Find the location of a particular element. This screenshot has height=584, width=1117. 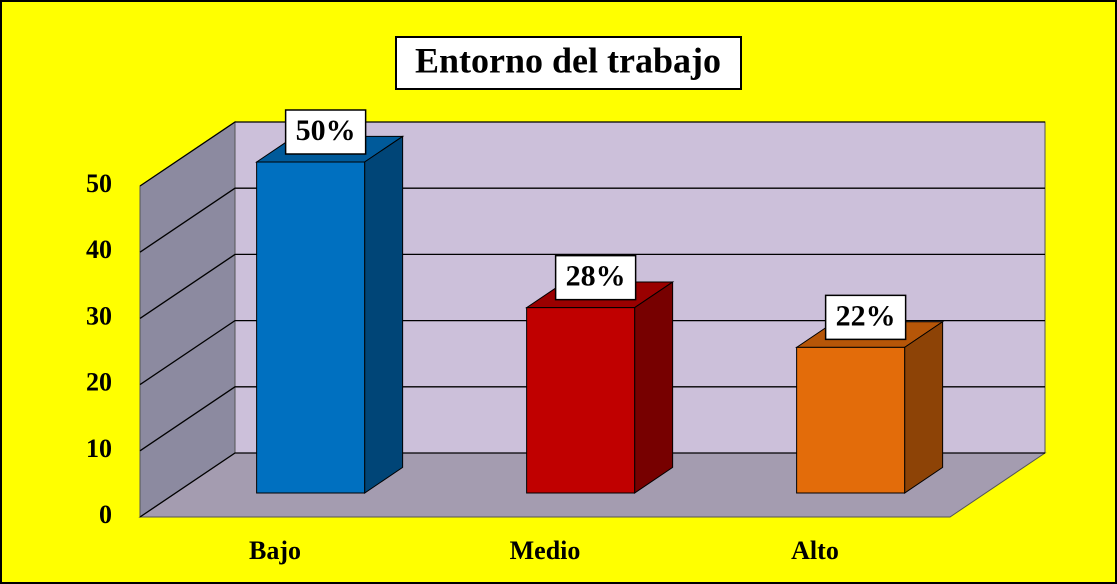

y-tick-label: 20 is located at coordinates (99, 382).